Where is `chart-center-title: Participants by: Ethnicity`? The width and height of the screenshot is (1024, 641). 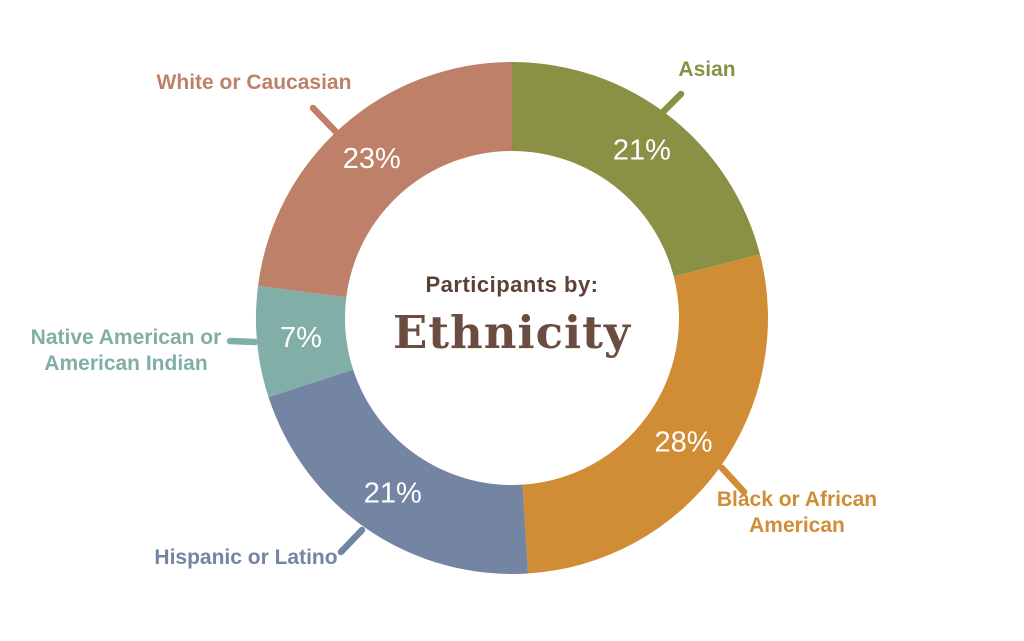 chart-center-title: Participants by: Ethnicity is located at coordinates (512, 315).